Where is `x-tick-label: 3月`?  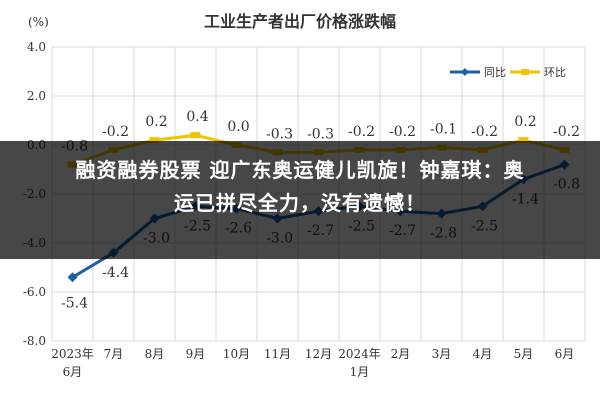 x-tick-label: 3月 is located at coordinates (442, 354).